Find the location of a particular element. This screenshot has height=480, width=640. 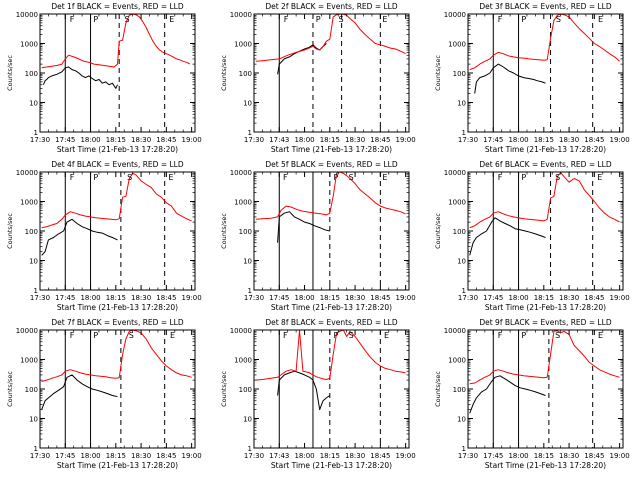

x-tick-label: 17:45 is located at coordinates (493, 140).